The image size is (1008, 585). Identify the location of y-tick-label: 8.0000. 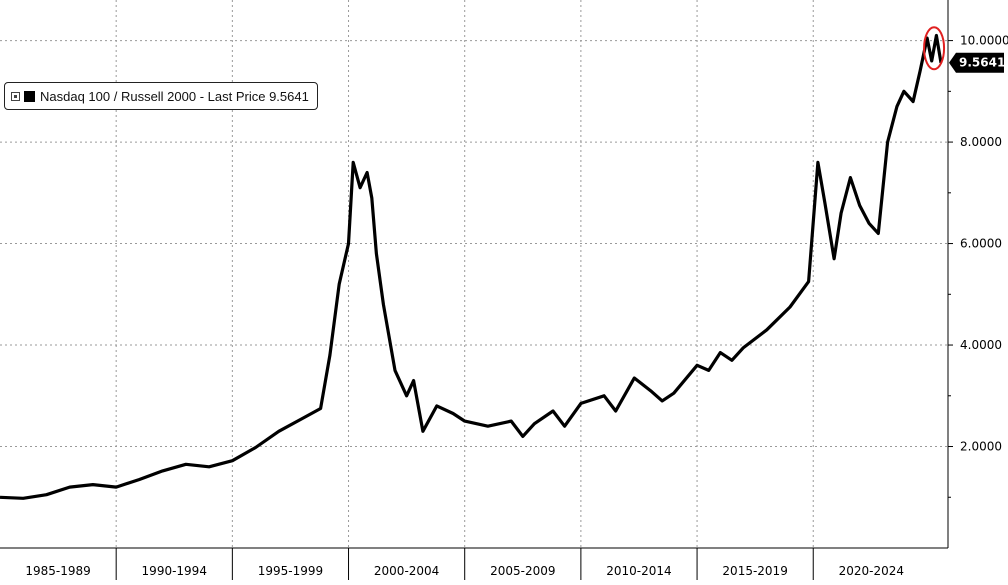
(981, 142).